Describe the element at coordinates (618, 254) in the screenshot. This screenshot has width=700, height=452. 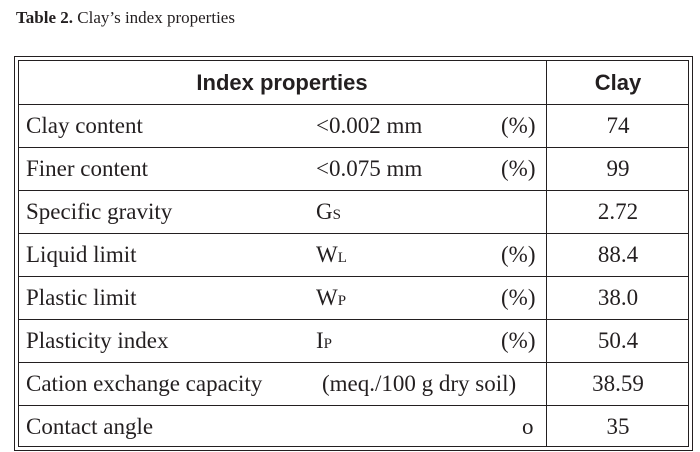
I see `row-value: 88.4` at that location.